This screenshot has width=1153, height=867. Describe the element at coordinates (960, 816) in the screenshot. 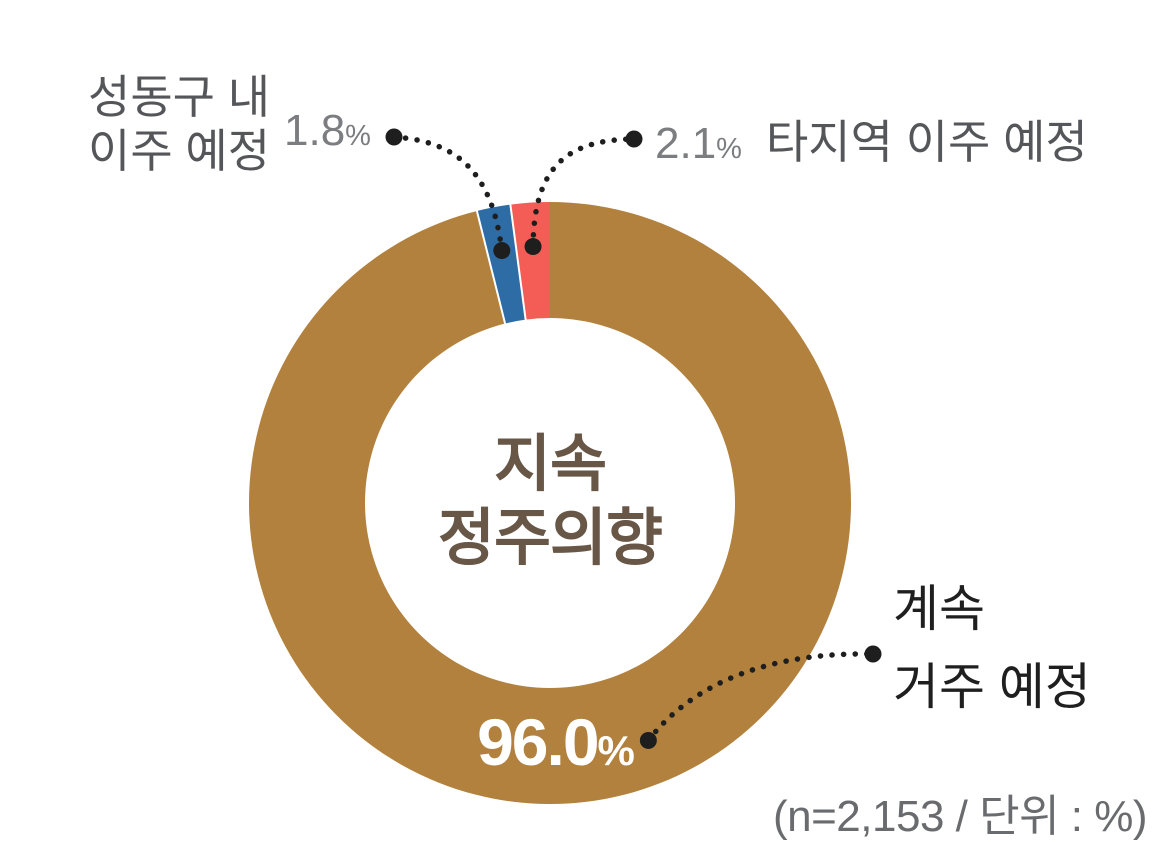

I see `footnote: (n=2,153 / 단위 : %)` at that location.